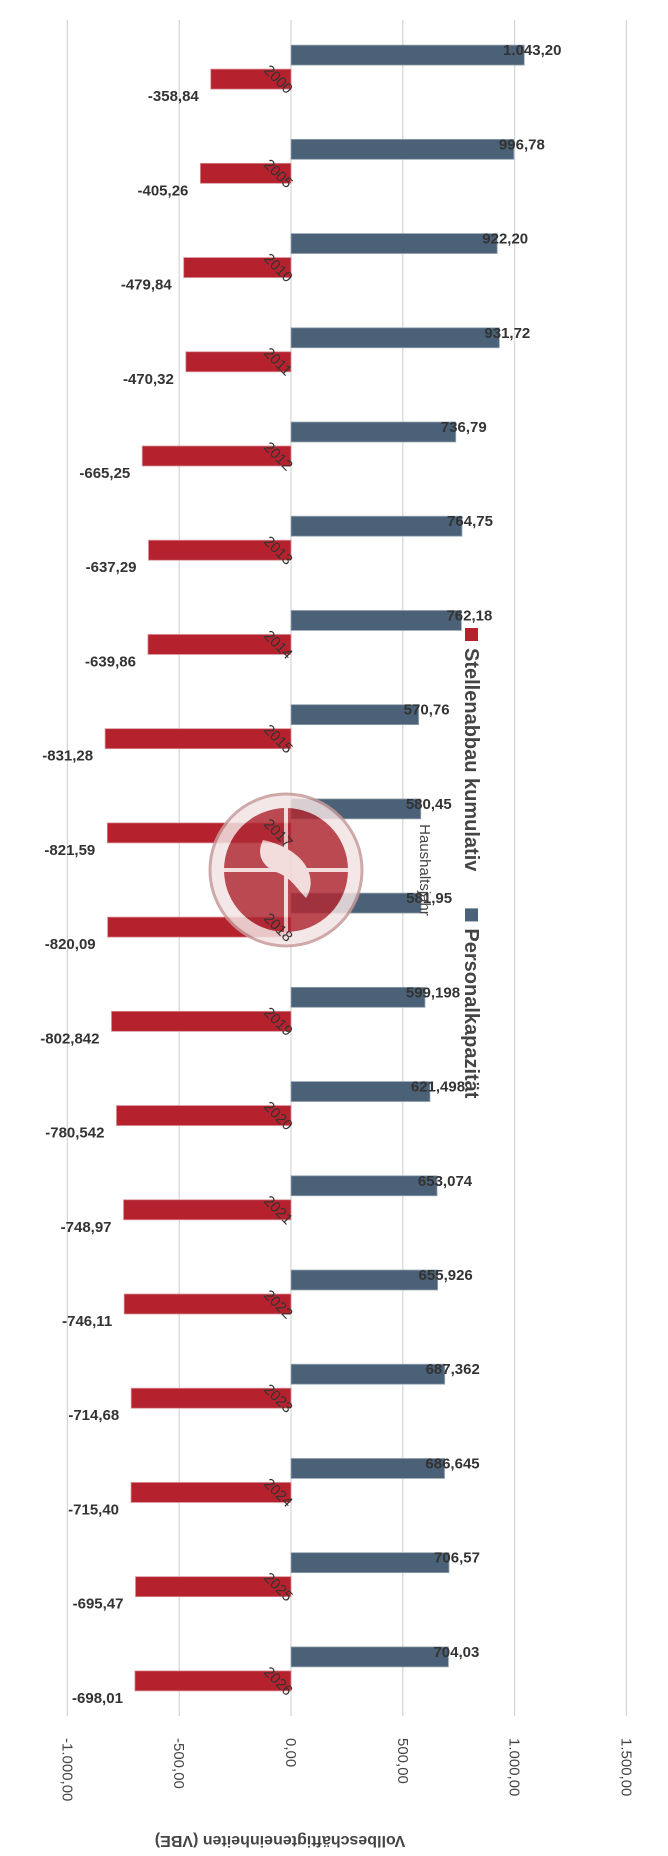 This screenshot has height=1856, width=668. What do you see at coordinates (147, 285) in the screenshot?
I see `value-label-stellenabbau: -479,84` at bounding box center [147, 285].